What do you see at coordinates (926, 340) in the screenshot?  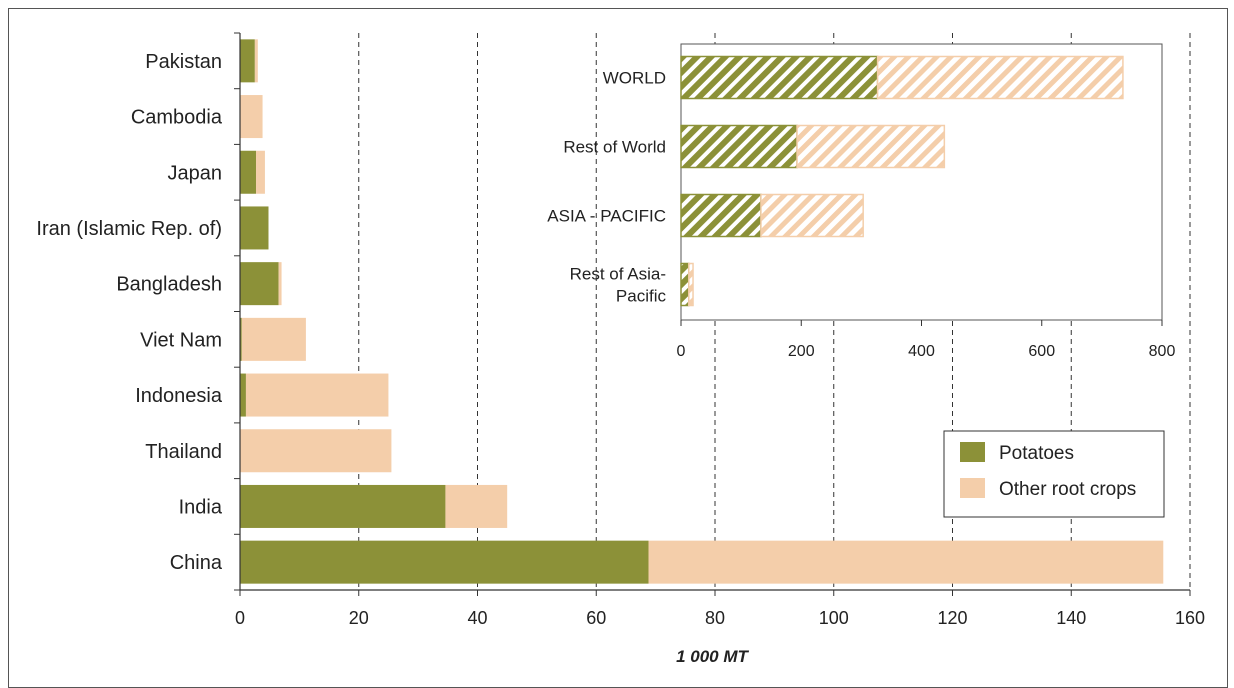 I see `inset-tick-labels: 0 200 400 600 800` at bounding box center [926, 340].